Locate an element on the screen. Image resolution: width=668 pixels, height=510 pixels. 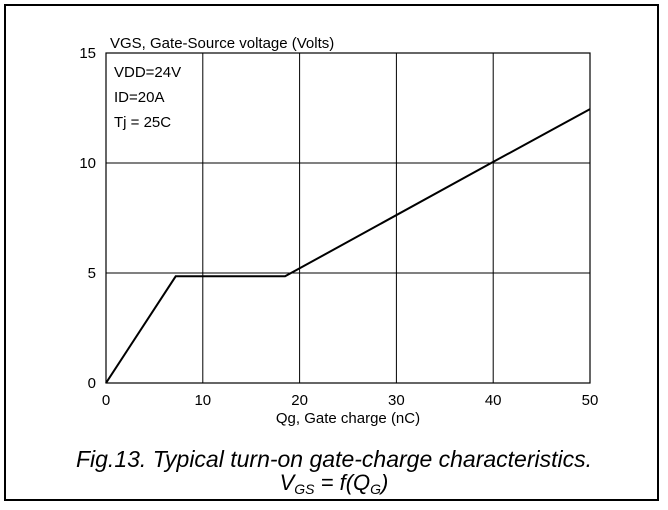
y-tick-label: 0 is located at coordinates (92, 383).